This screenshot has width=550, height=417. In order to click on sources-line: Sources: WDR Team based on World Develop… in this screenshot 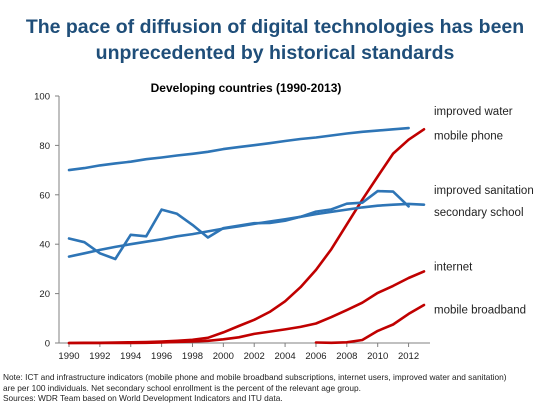, I will do `click(143, 398)`.